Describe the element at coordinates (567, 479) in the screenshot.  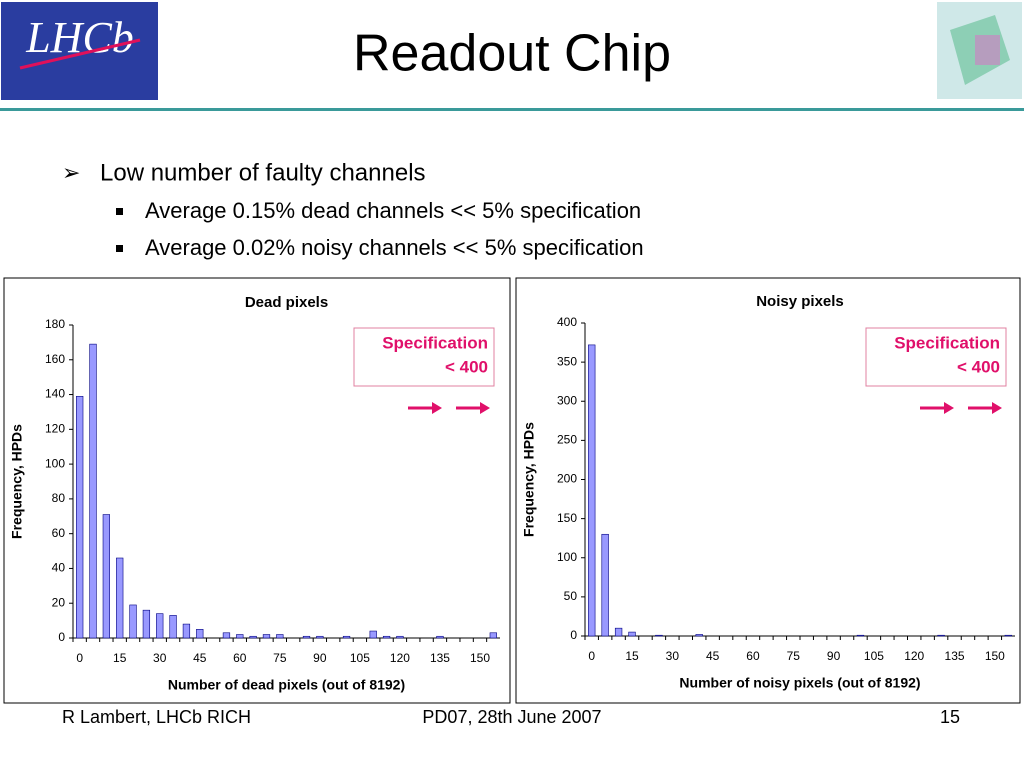
I see `y-tick-label: 200` at that location.